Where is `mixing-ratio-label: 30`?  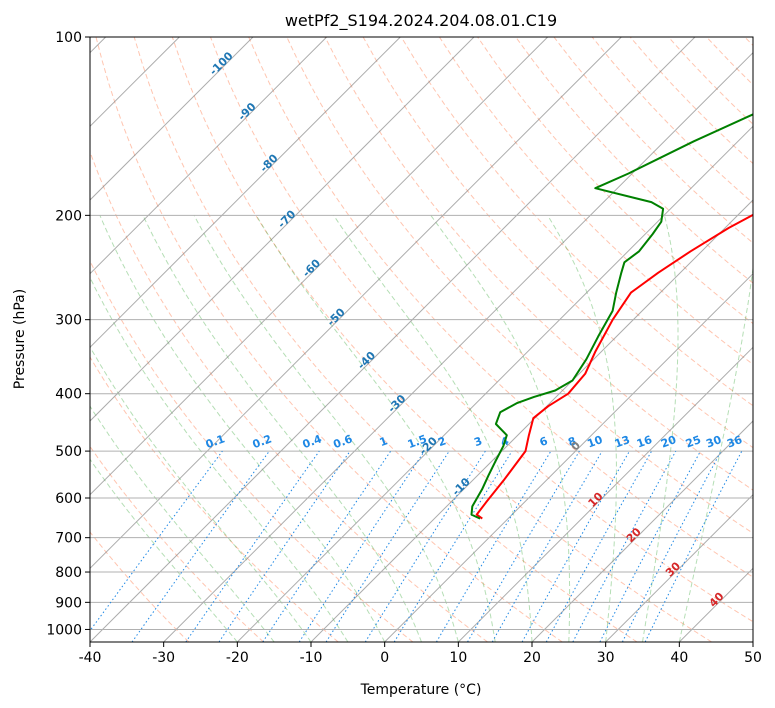 mixing-ratio-label: 30 is located at coordinates (713, 442).